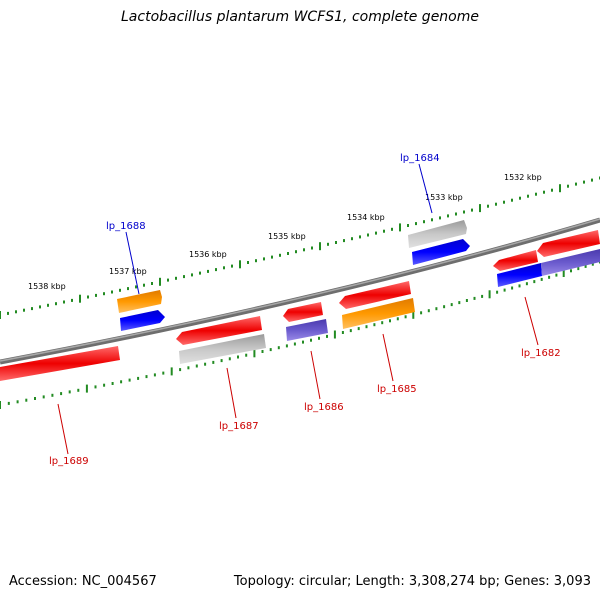 This screenshot has height=600, width=600. I want to click on gene-forward-blue-1682-region, so click(519, 275).